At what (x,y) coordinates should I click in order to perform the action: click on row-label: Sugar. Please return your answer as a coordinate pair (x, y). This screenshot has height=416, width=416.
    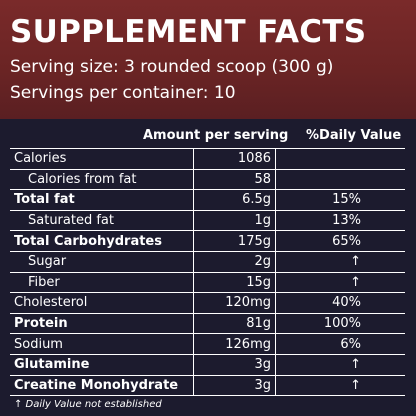
    Looking at the image, I should click on (102, 261).